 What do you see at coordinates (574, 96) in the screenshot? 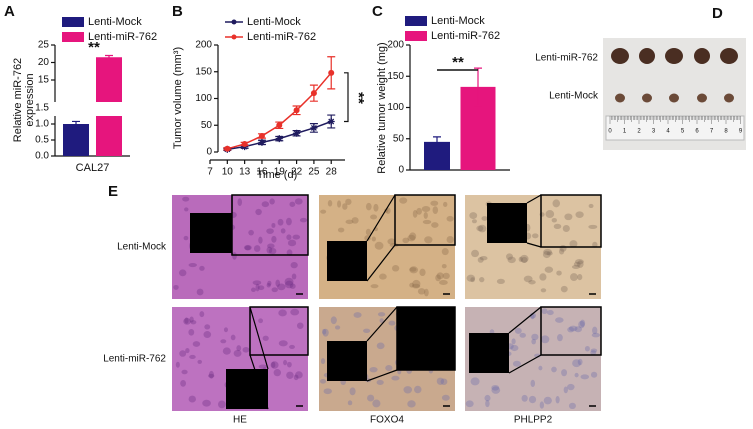
I see `row-label: Lenti-Mock` at bounding box center [574, 96].